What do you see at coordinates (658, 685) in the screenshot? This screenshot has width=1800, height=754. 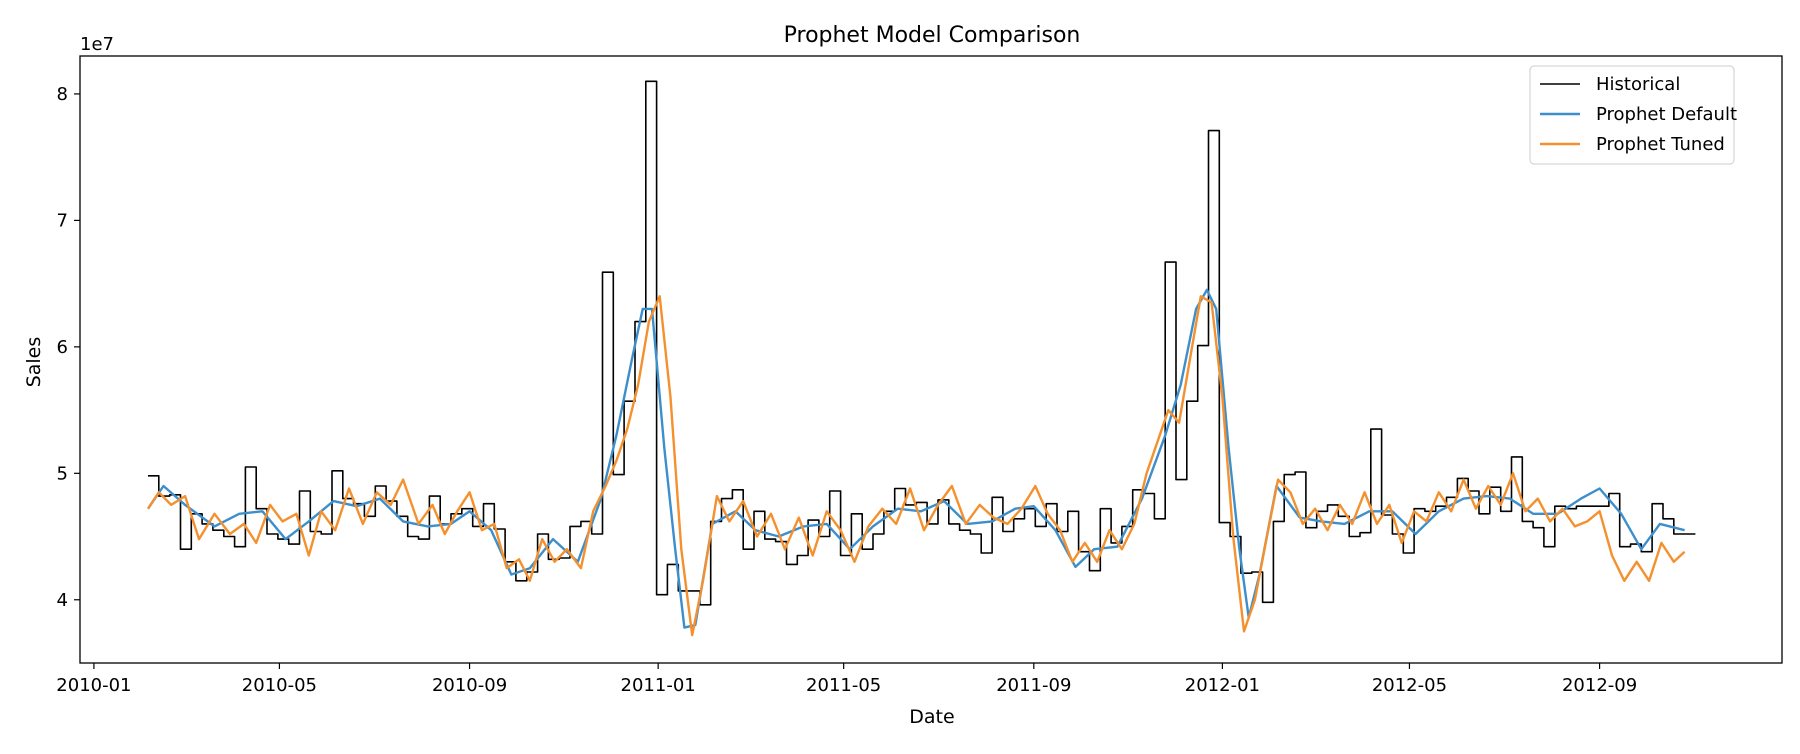 I see `x-tick-label: 2011-01` at bounding box center [658, 685].